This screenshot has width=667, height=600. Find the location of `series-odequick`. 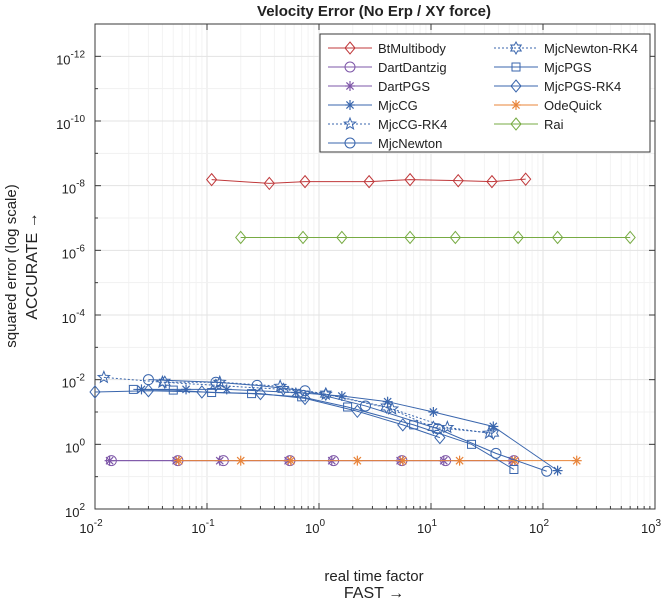

series-odequick is located at coordinates (377, 460).